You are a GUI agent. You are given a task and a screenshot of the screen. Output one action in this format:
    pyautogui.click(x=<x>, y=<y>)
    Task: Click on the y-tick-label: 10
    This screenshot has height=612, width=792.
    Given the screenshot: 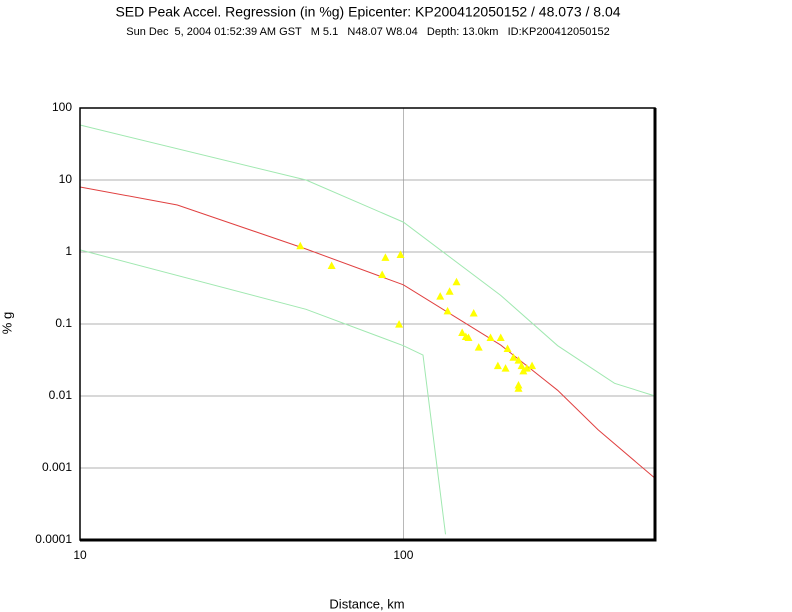 What is the action you would take?
    pyautogui.click(x=66, y=179)
    